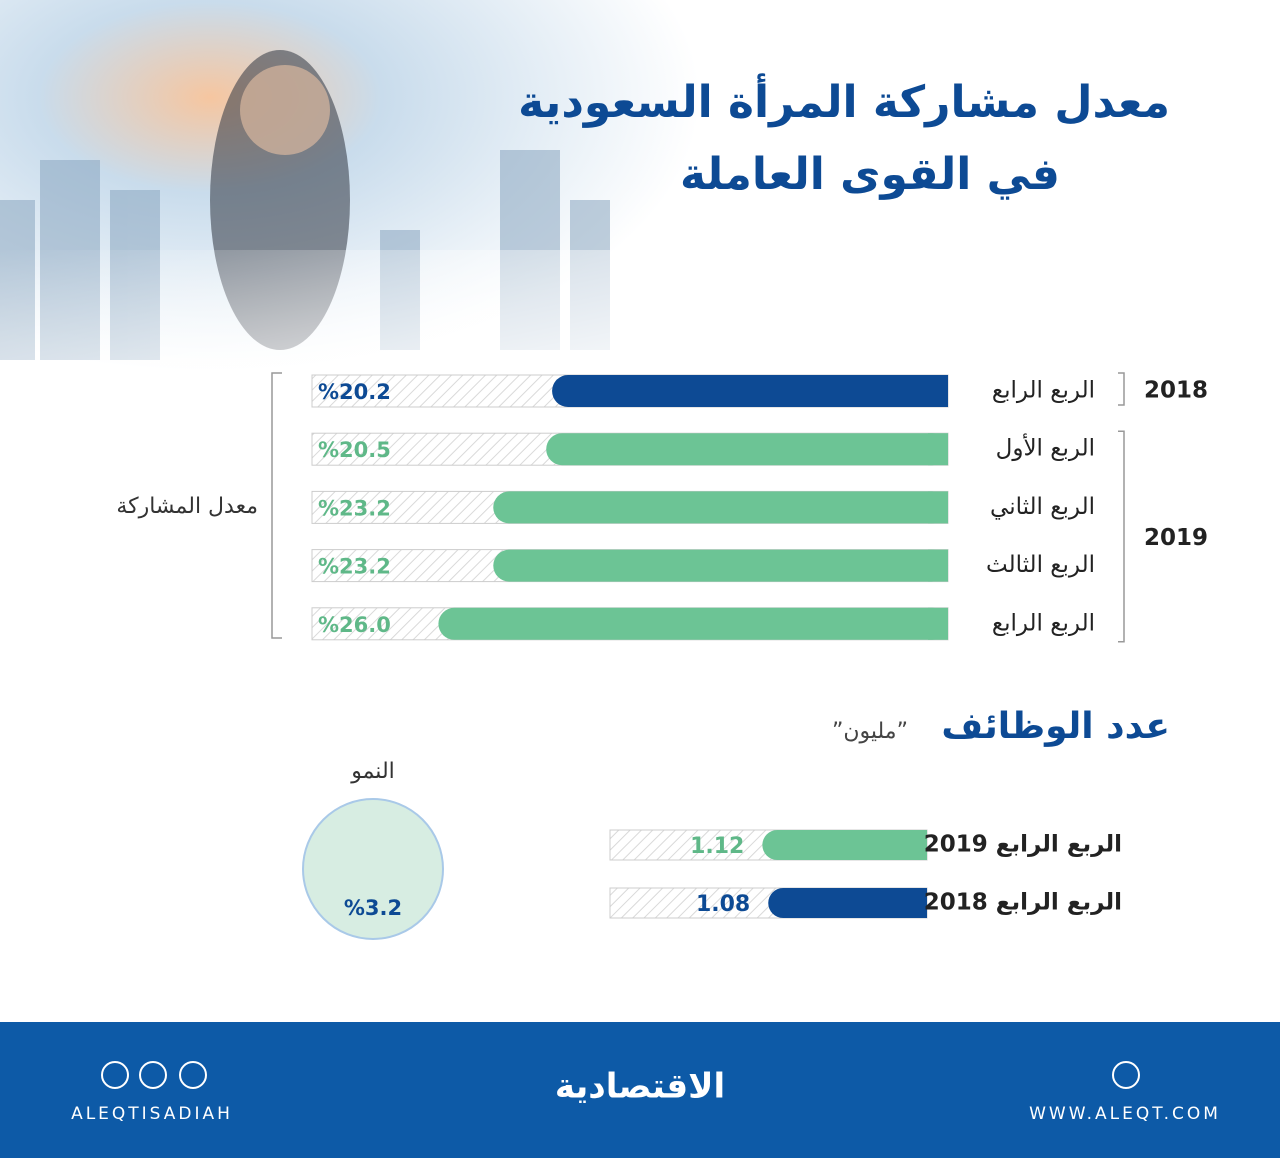 The width and height of the screenshot is (1280, 1158). Describe the element at coordinates (1023, 903) in the screenshot. I see `category-label: الربع الرابع 2018` at that location.